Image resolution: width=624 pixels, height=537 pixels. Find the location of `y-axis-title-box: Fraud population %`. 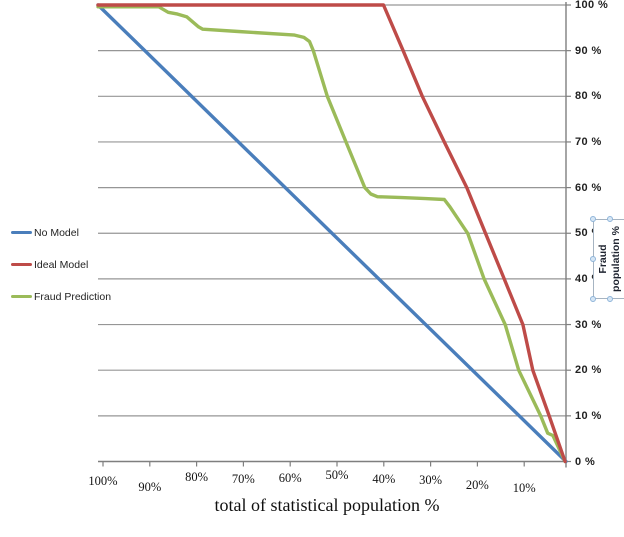

y-axis-title-box: Fraud population % is located at coordinates (607, 259).